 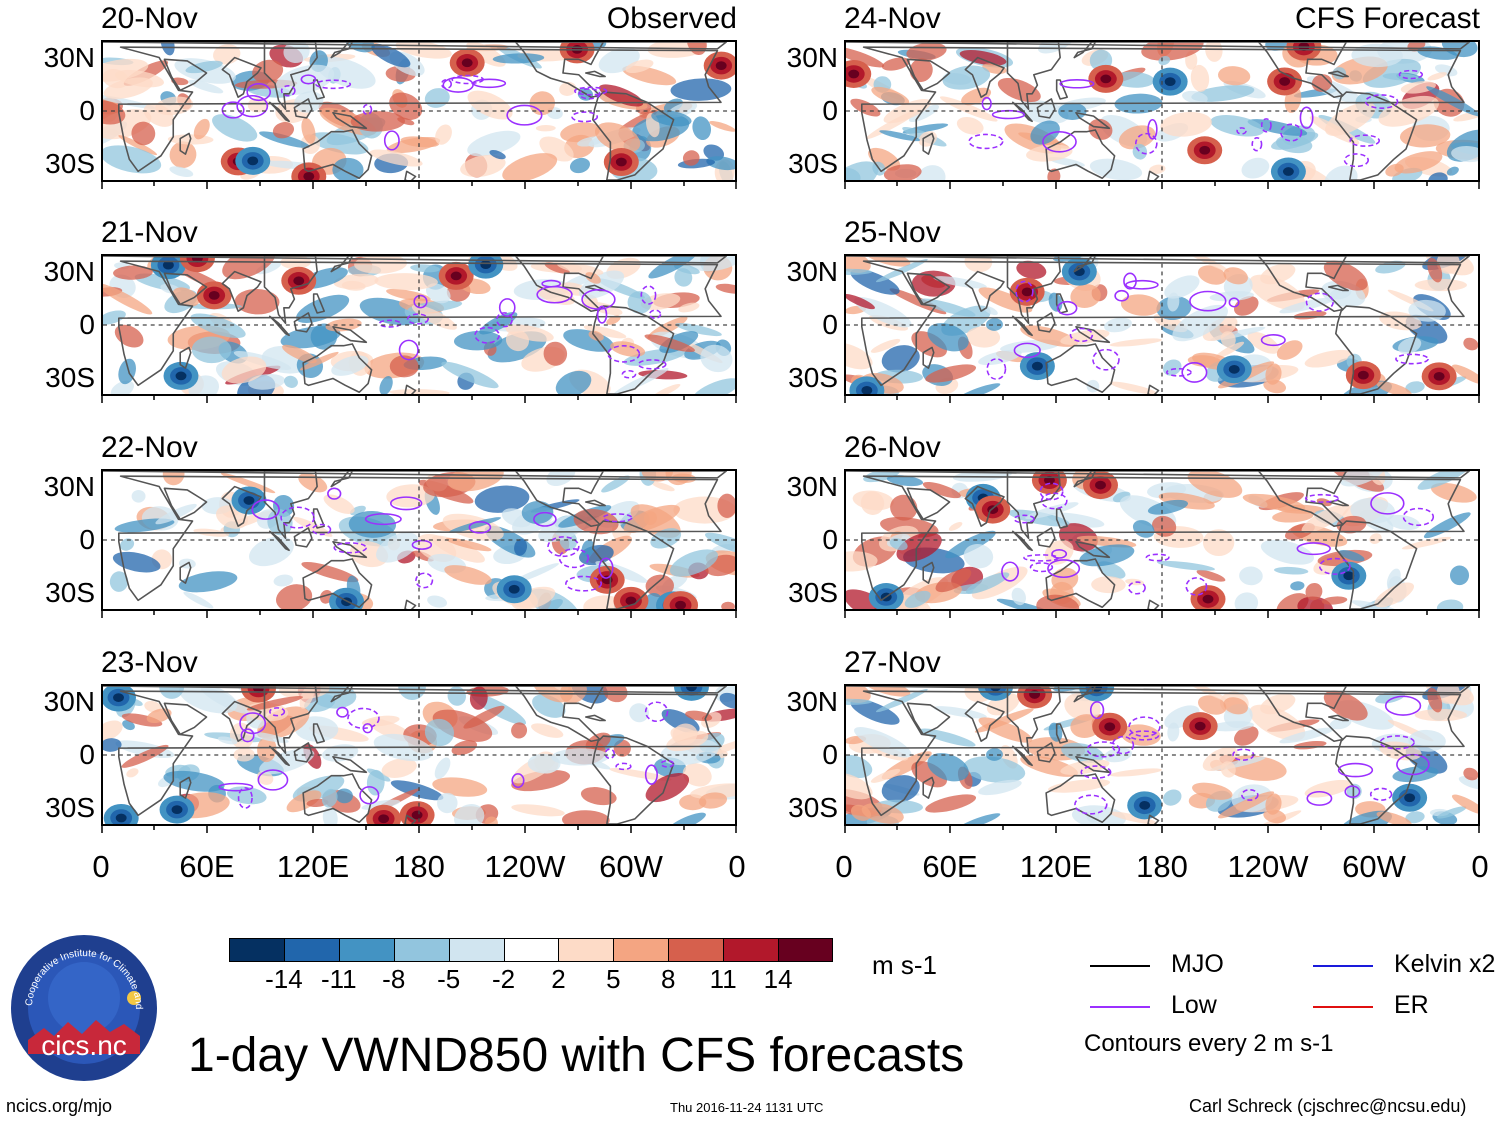 What do you see at coordinates (503, 979) in the screenshot?
I see `colorbar-tick-label: -2` at bounding box center [503, 979].